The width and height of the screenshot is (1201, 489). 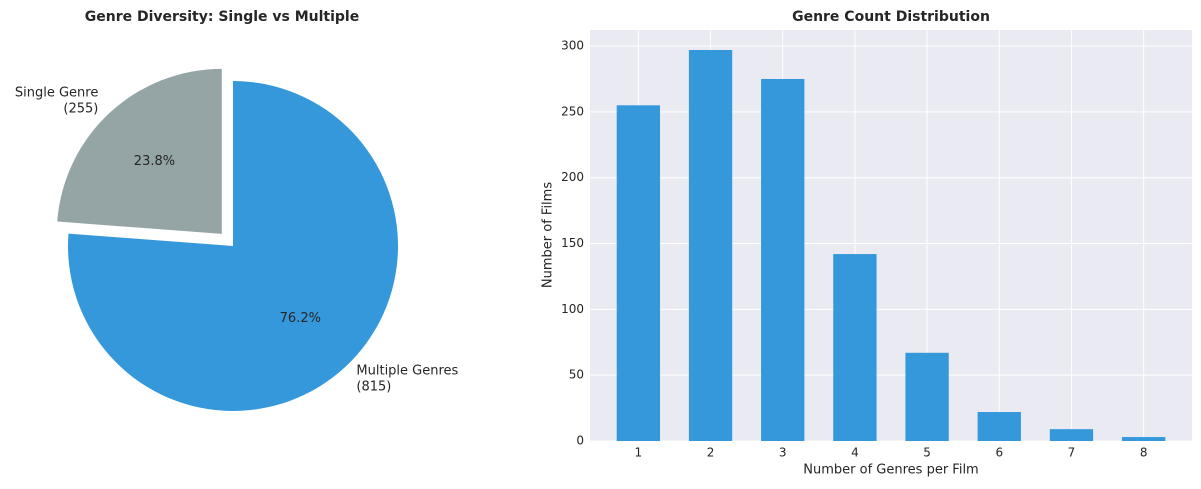 I want to click on x-tick-label: 2, so click(x=711, y=453).